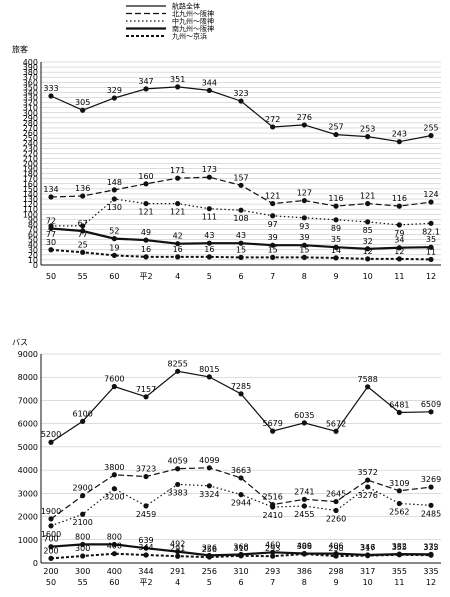 The width and height of the screenshot is (450, 597). I want to click on y-tick-label: 1000, so click(28, 540).